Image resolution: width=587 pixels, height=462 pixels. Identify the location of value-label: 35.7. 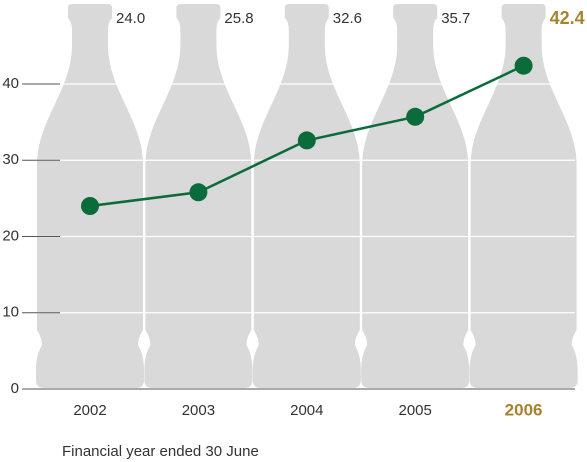
(455, 18).